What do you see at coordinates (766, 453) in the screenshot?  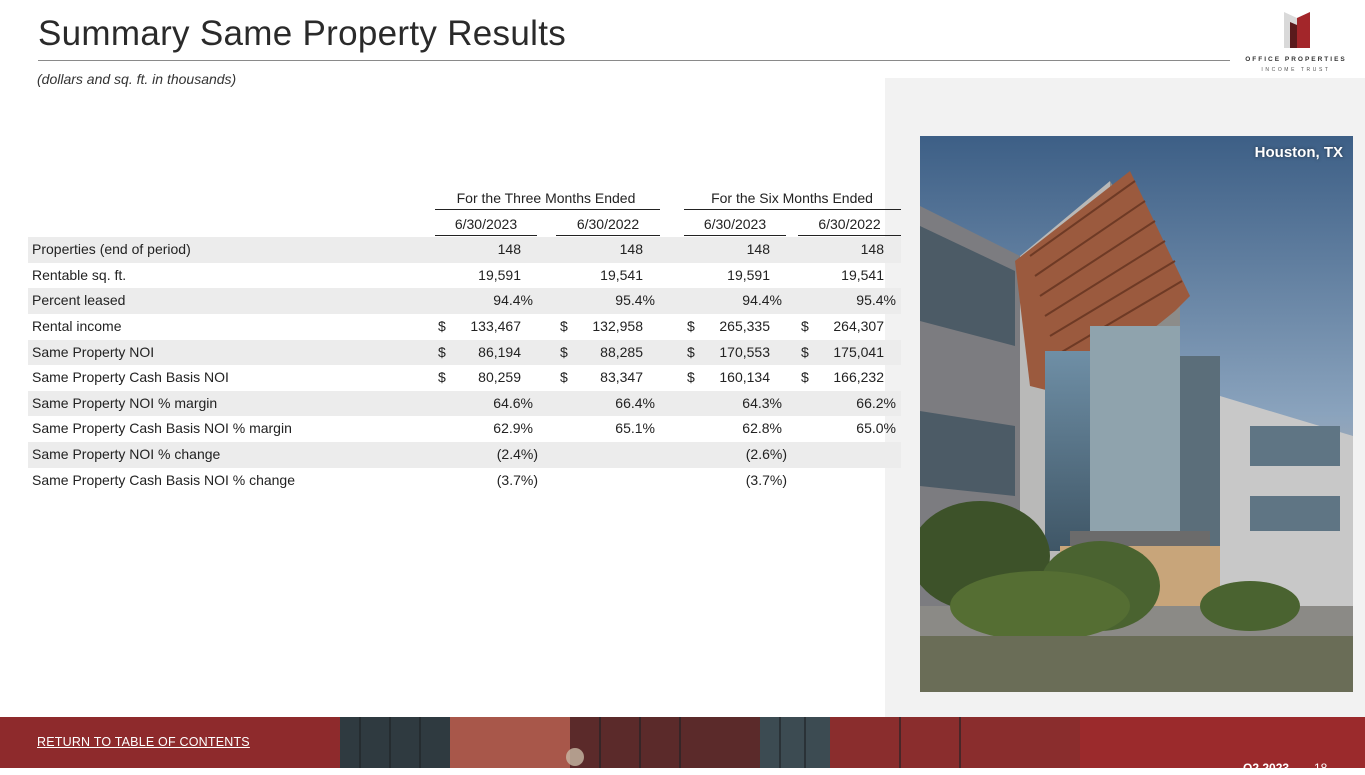 I see `table-cell: (2.6%)` at bounding box center [766, 453].